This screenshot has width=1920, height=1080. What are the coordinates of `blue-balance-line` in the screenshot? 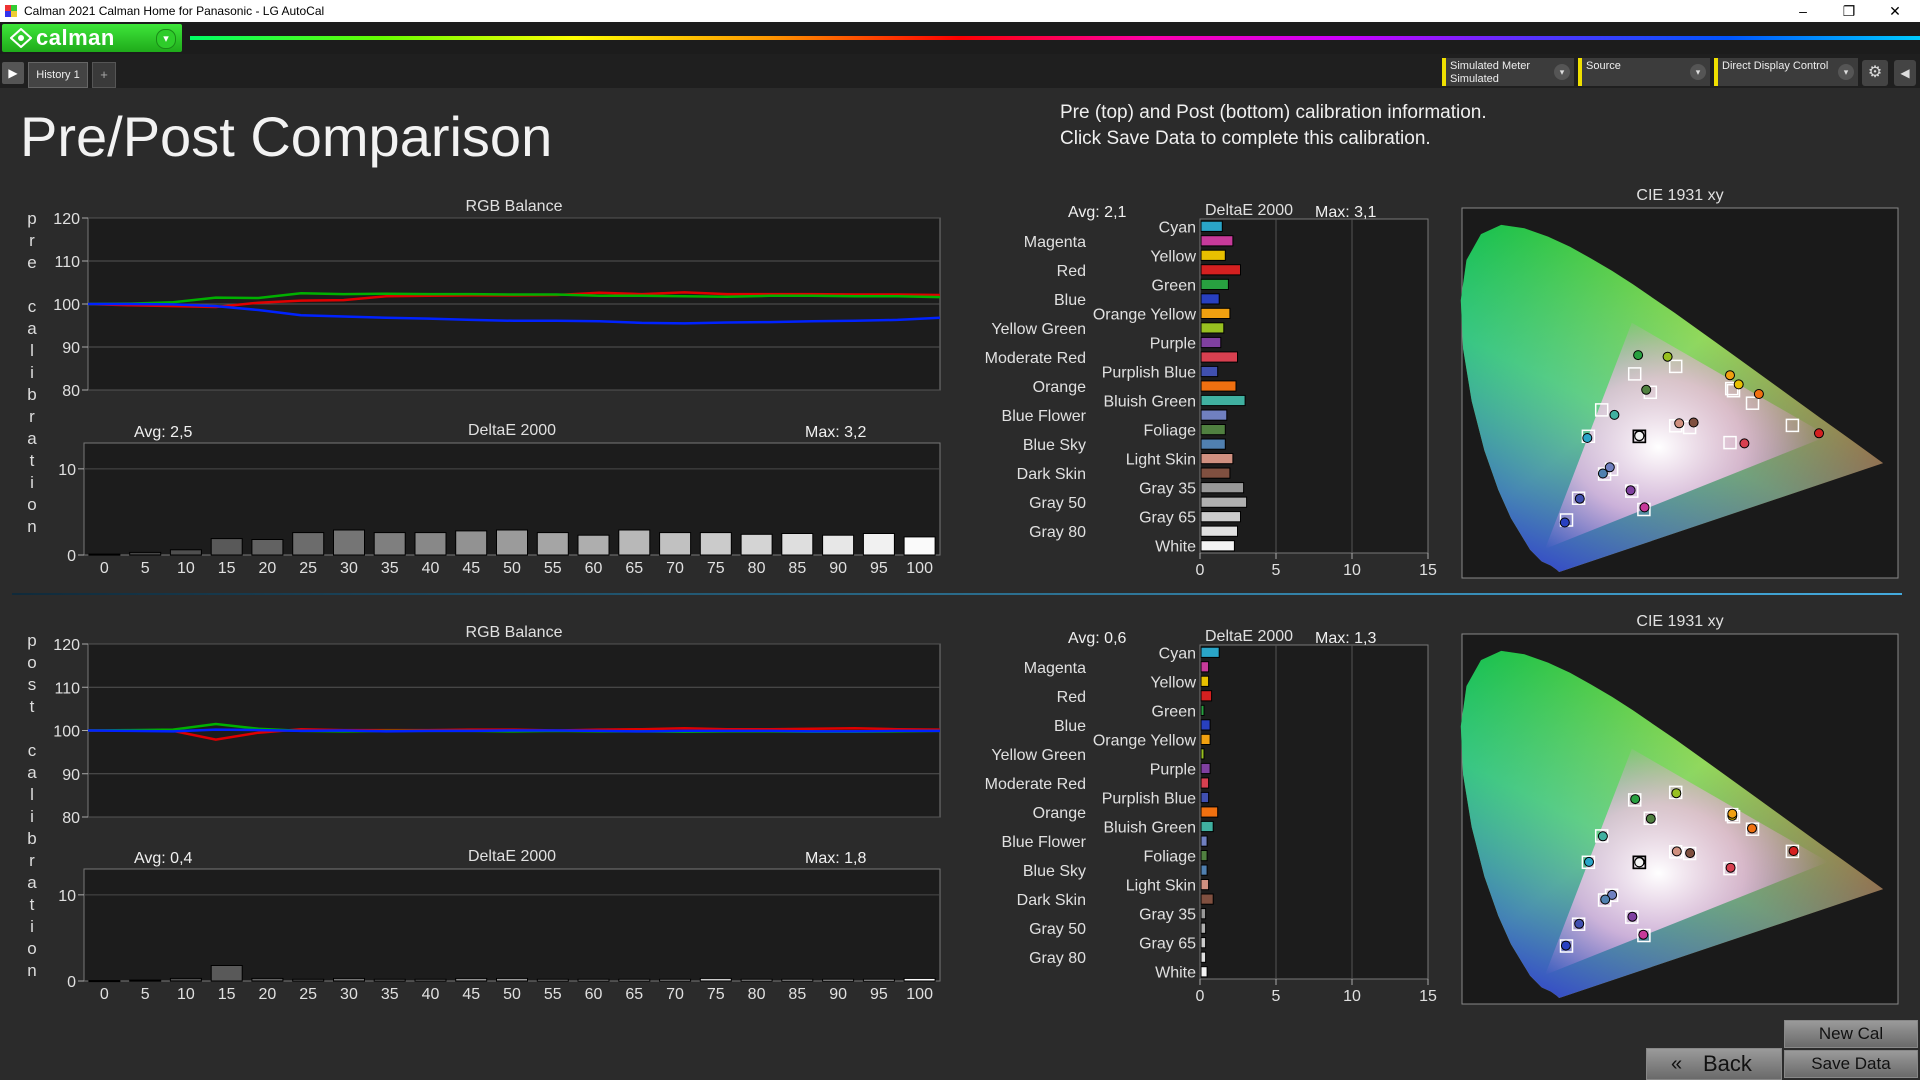 It's located at (513, 730).